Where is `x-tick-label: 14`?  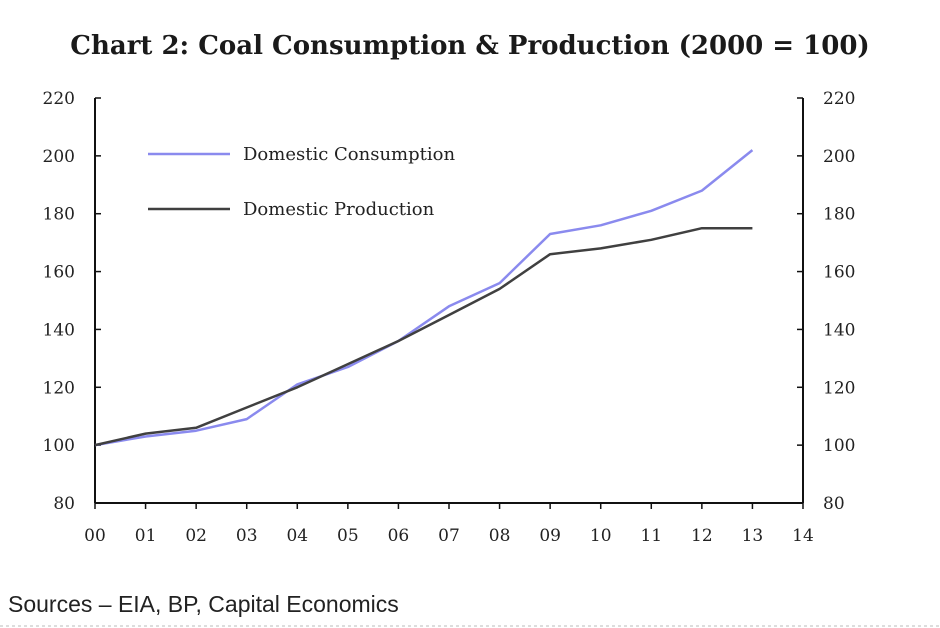 x-tick-label: 14 is located at coordinates (803, 536).